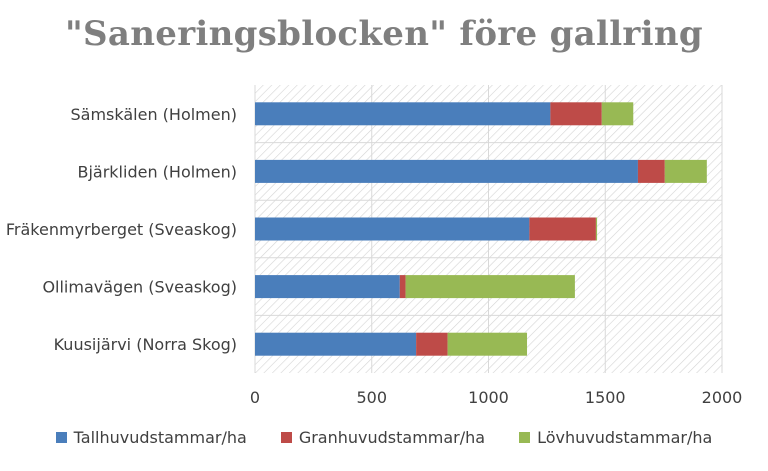 The image size is (768, 471). I want to click on legend-item: Granhuvudstammar/ha, so click(383, 437).